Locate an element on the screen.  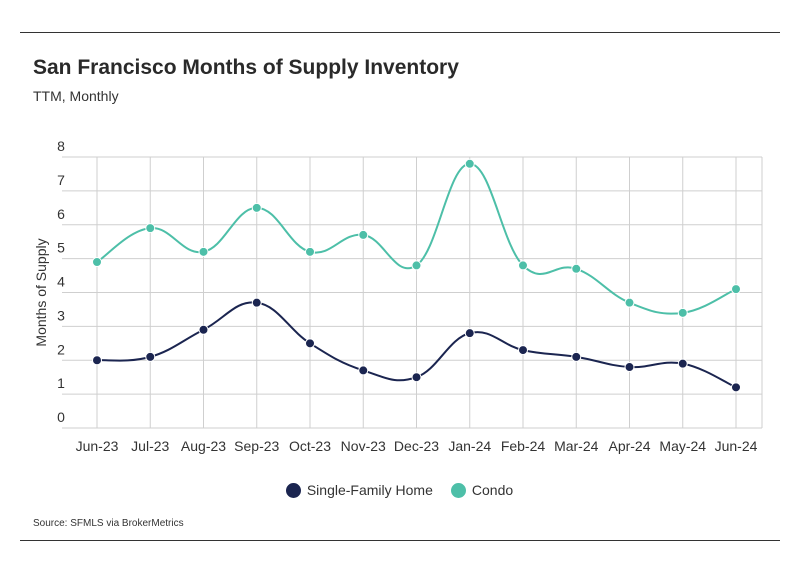
chart-subtitle: TTM, Monthly is located at coordinates (76, 96).